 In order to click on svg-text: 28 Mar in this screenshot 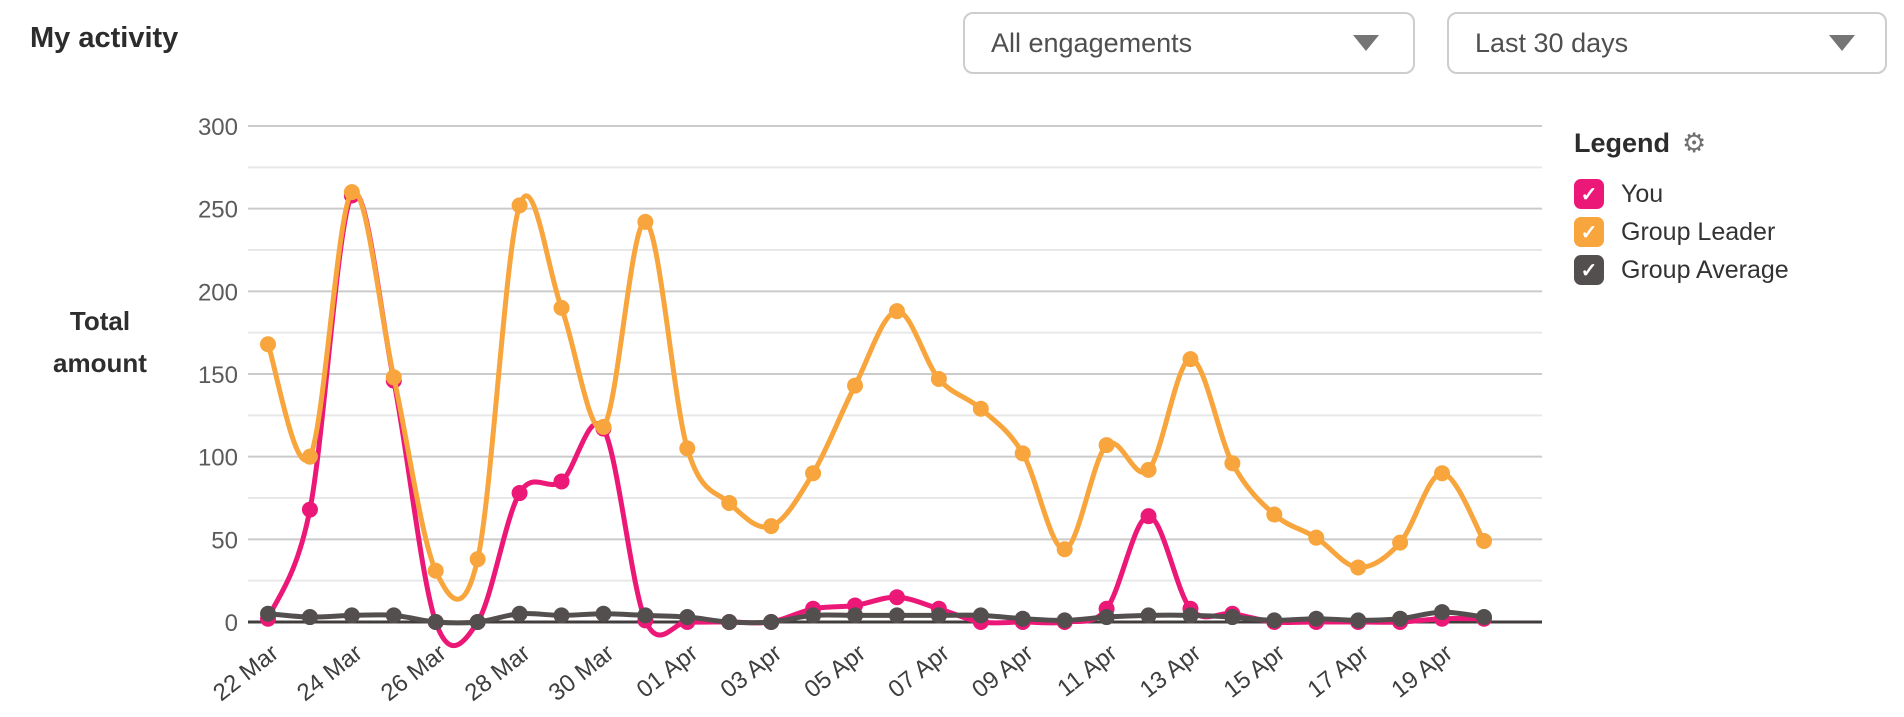, I will do `click(497, 672)`.